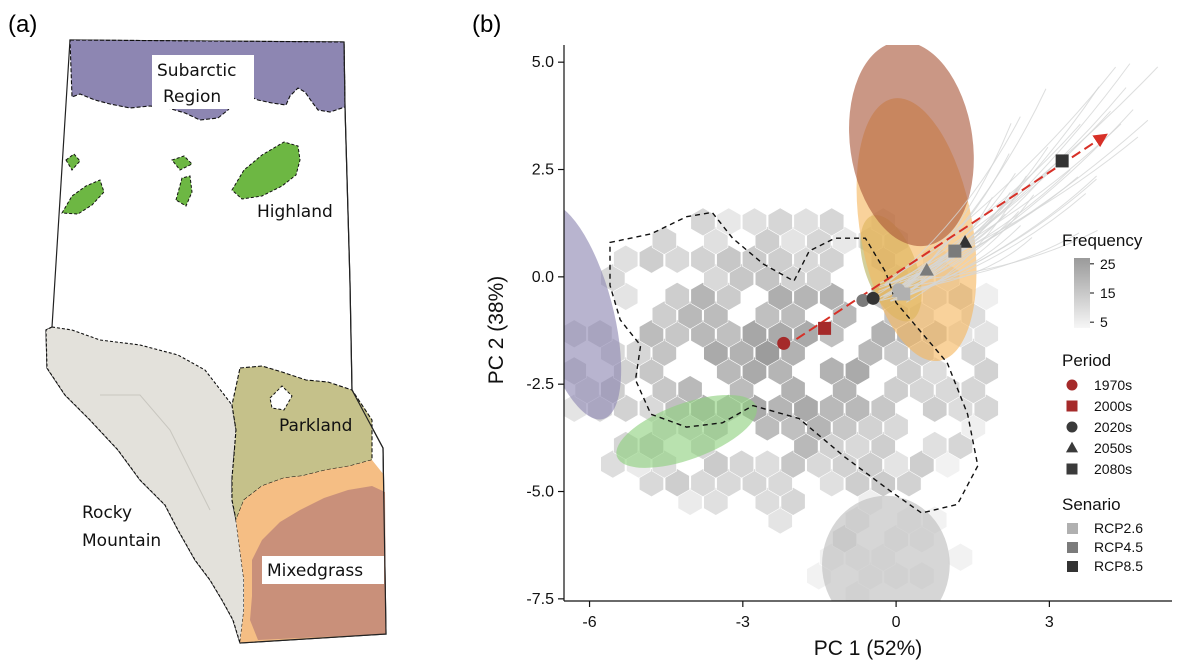 Image resolution: width=1177 pixels, height=668 pixels. Describe the element at coordinates (543, 277) in the screenshot. I see `y-tick-label: 0.0` at that location.